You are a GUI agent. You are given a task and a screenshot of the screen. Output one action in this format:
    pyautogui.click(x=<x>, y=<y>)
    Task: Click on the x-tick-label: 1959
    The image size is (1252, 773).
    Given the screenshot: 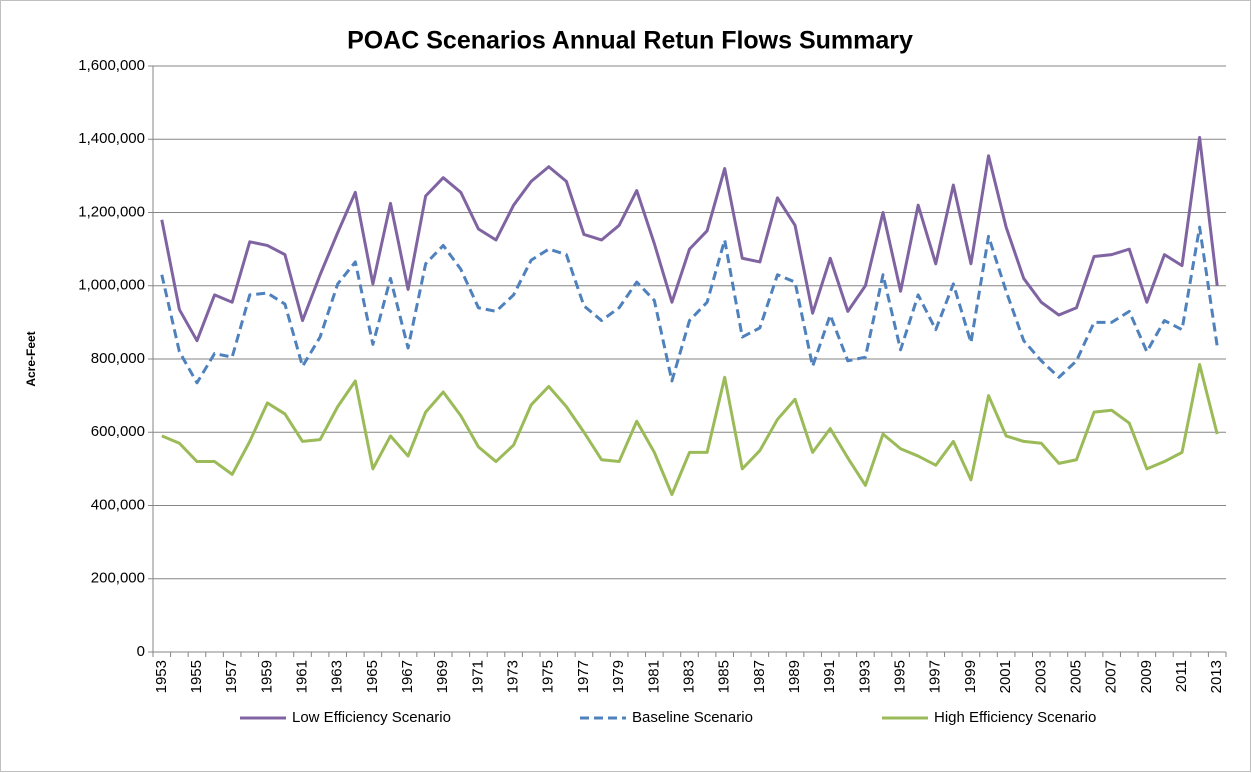 What is the action you would take?
    pyautogui.click(x=266, y=676)
    